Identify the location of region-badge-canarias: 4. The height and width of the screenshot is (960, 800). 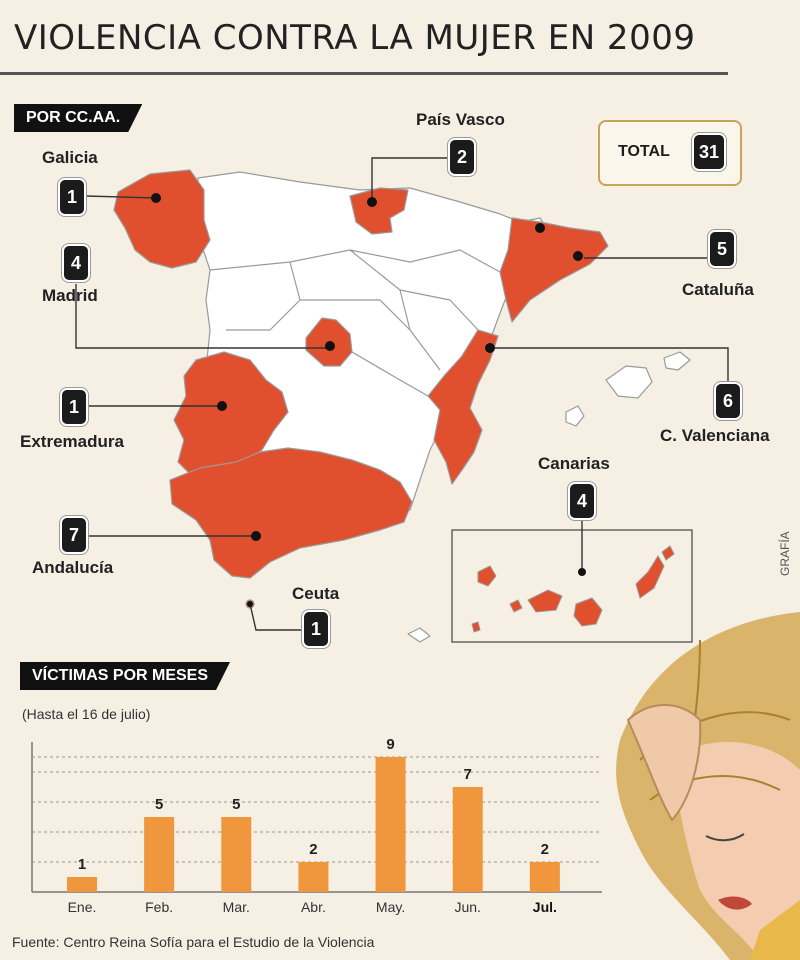
(582, 501).